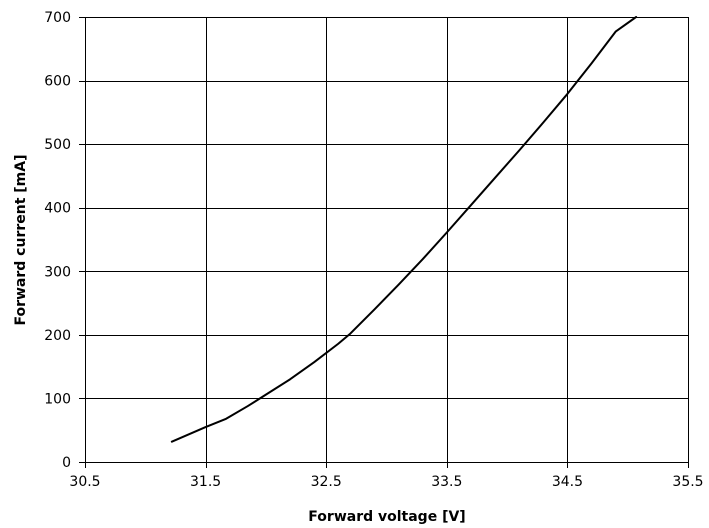 This screenshot has height=528, width=709. What do you see at coordinates (21, 239) in the screenshot?
I see `y-axis-title: Forward current [mA]` at bounding box center [21, 239].